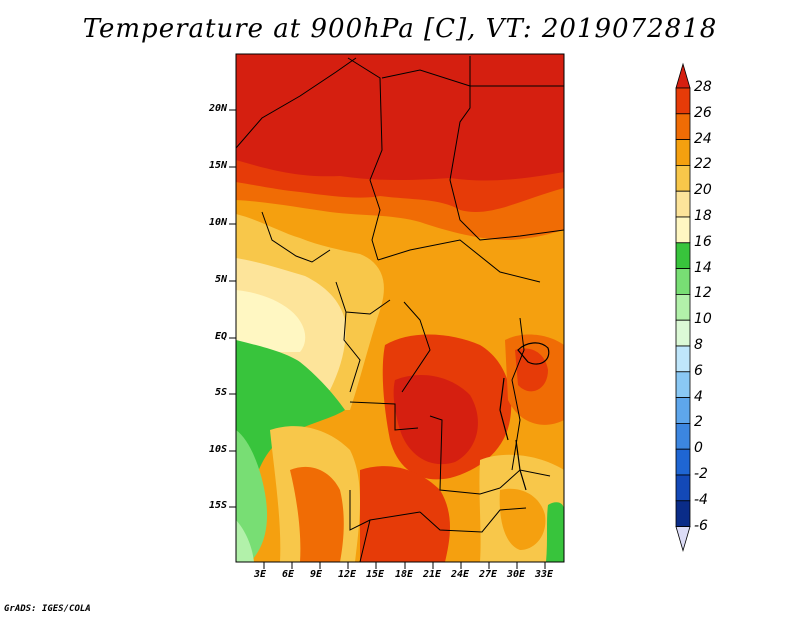 Image resolution: width=800 pixels, height=618 pixels. I want to click on lat-label: 15N, so click(217, 165).